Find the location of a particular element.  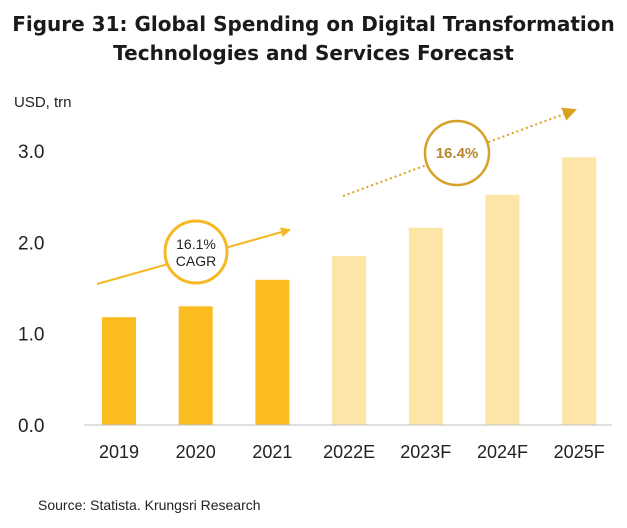

y-tick-label: 0.0 is located at coordinates (31, 426).